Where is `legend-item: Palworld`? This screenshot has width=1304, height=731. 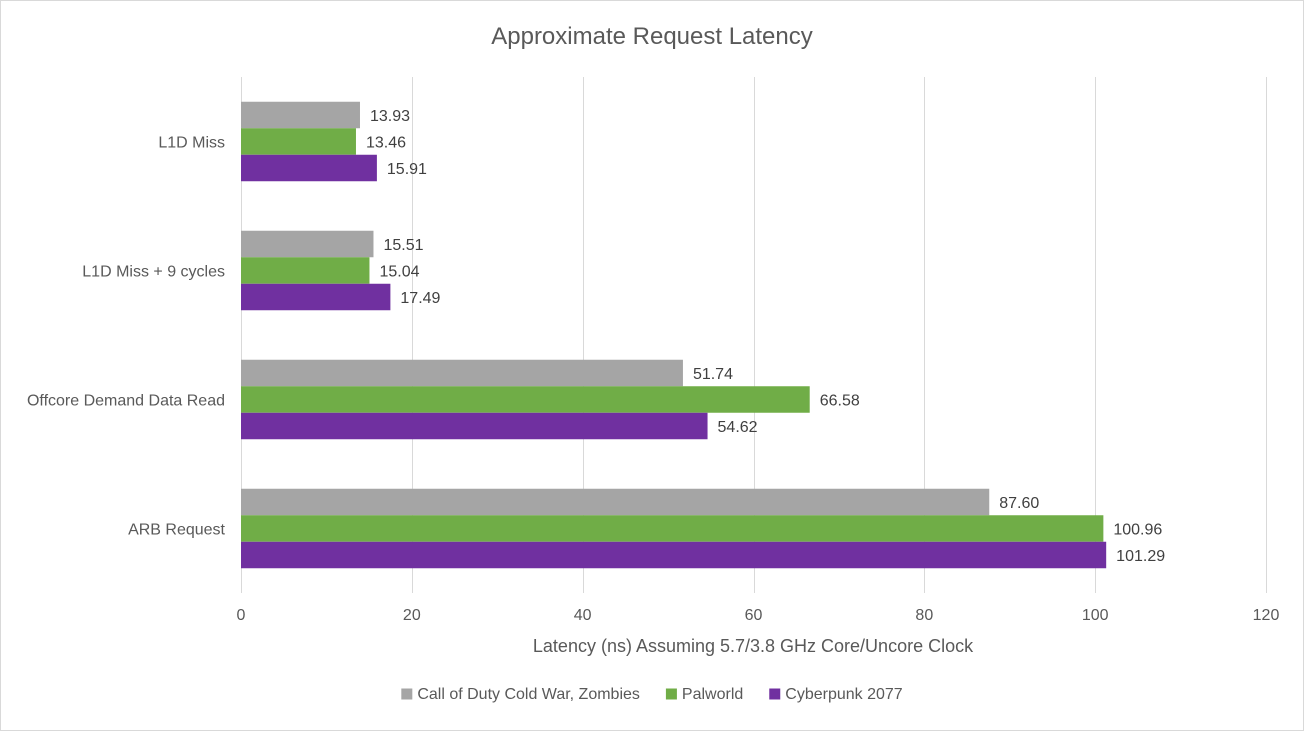
legend-item: Palworld is located at coordinates (704, 694).